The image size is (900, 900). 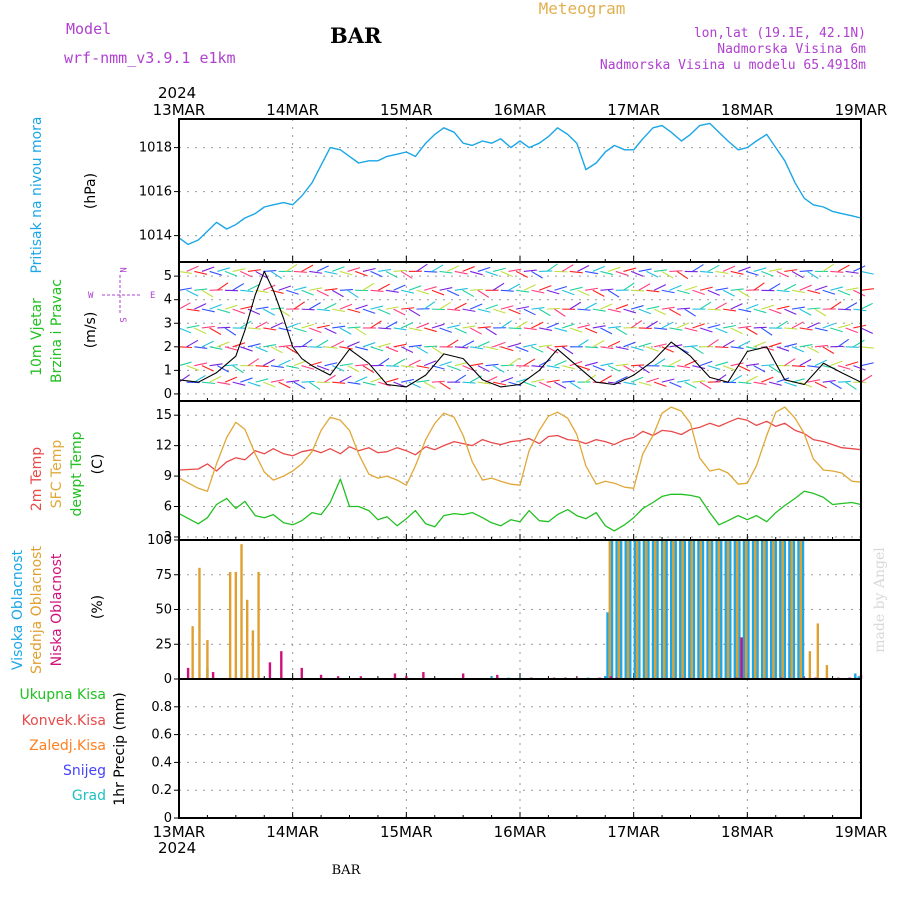 What do you see at coordinates (168, 300) in the screenshot?
I see `wind-tick-label: 4` at bounding box center [168, 300].